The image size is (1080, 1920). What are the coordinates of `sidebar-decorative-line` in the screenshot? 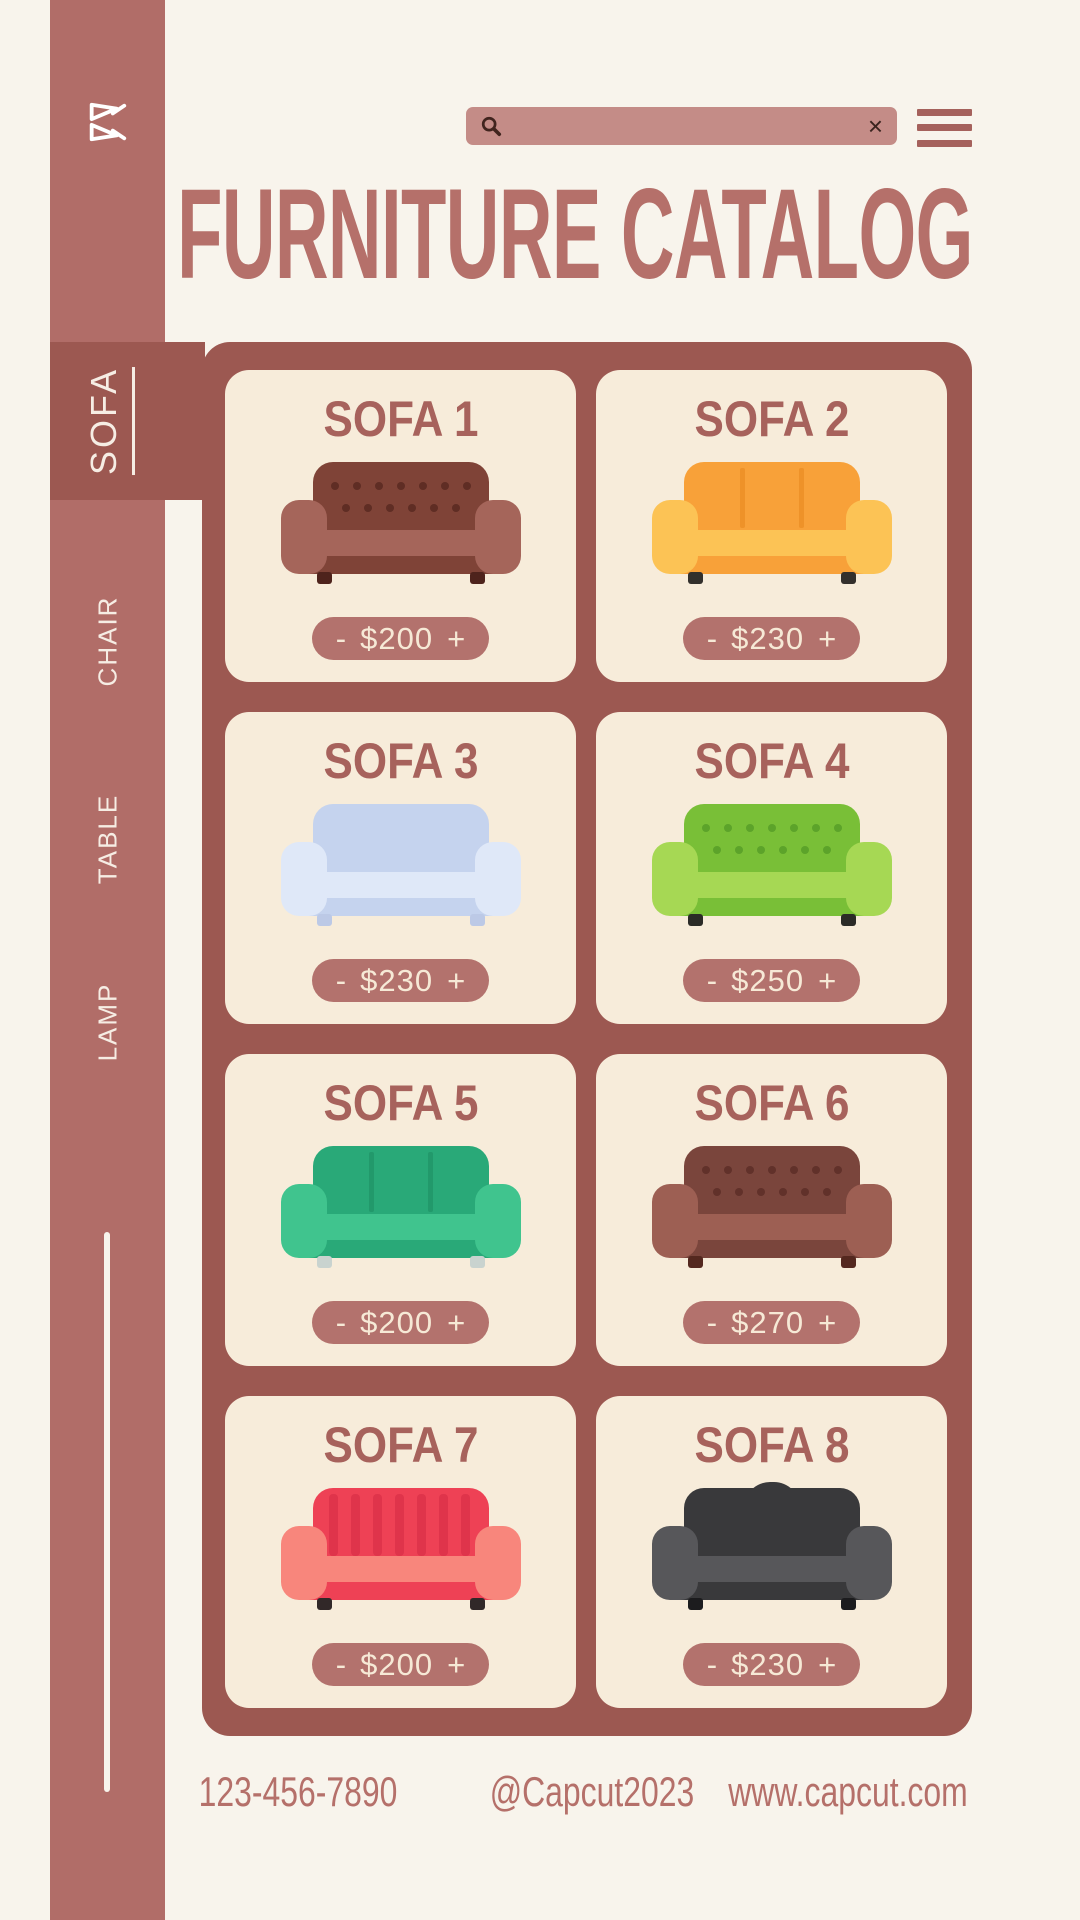 It's located at (107, 1512).